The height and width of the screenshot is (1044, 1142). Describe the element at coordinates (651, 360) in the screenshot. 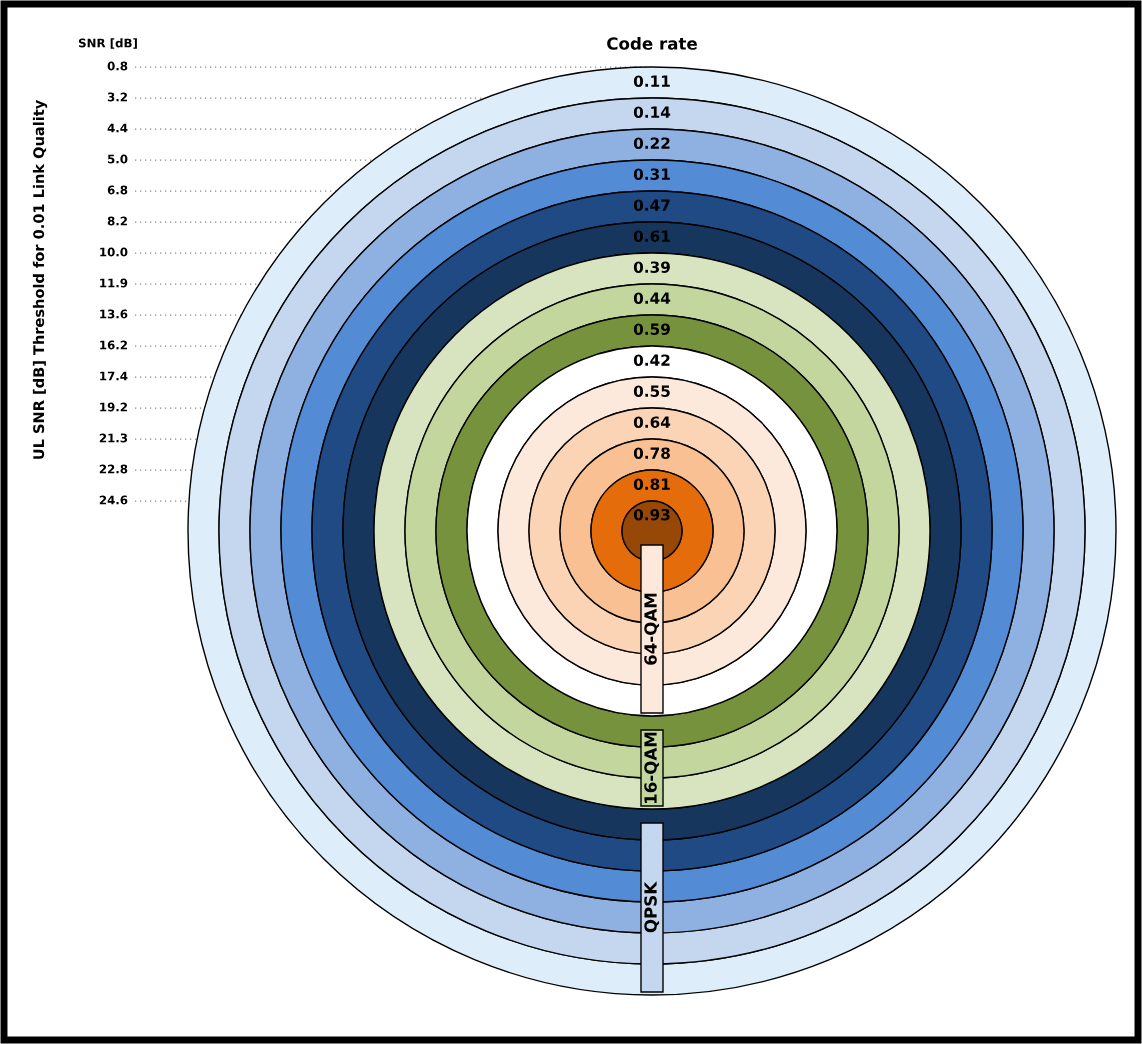

I see `data-label: 0.42` at that location.